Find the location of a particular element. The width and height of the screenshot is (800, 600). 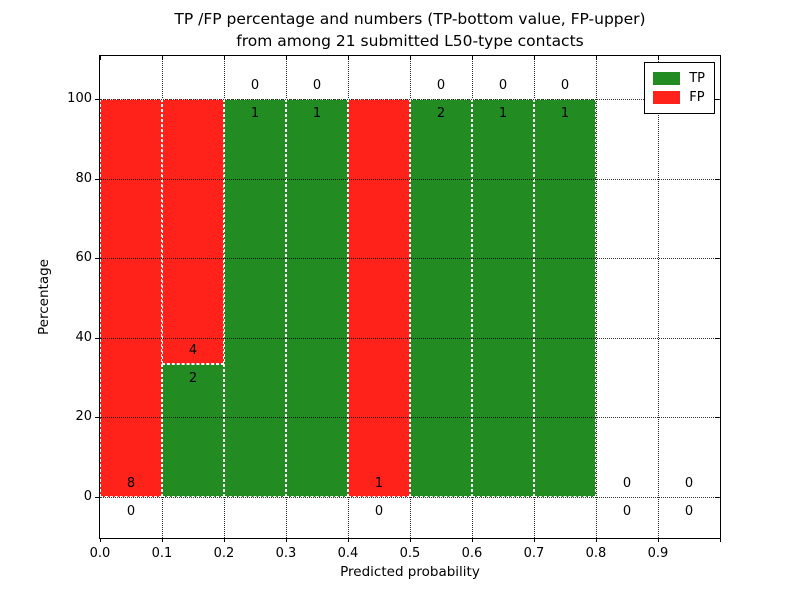

y-axis-label: Percentage is located at coordinates (44, 297).